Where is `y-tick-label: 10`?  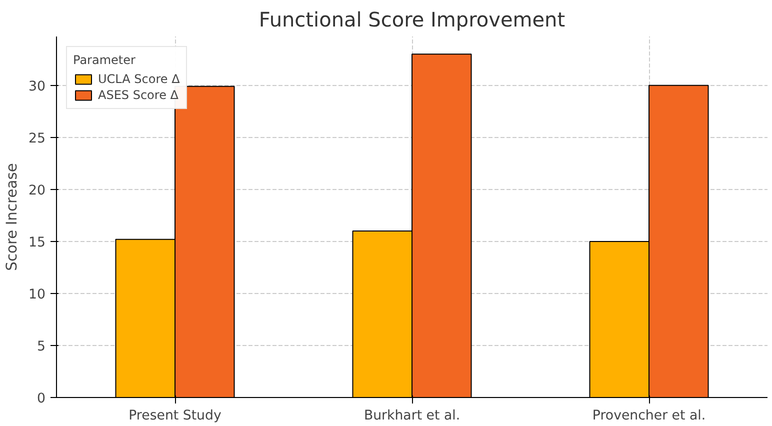 y-tick-label: 10 is located at coordinates (37, 294).